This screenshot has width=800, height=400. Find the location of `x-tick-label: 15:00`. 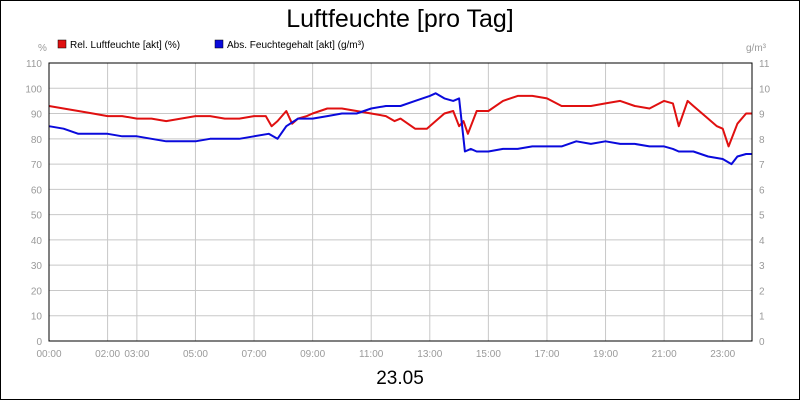

x-tick-label: 15:00 is located at coordinates (488, 354).